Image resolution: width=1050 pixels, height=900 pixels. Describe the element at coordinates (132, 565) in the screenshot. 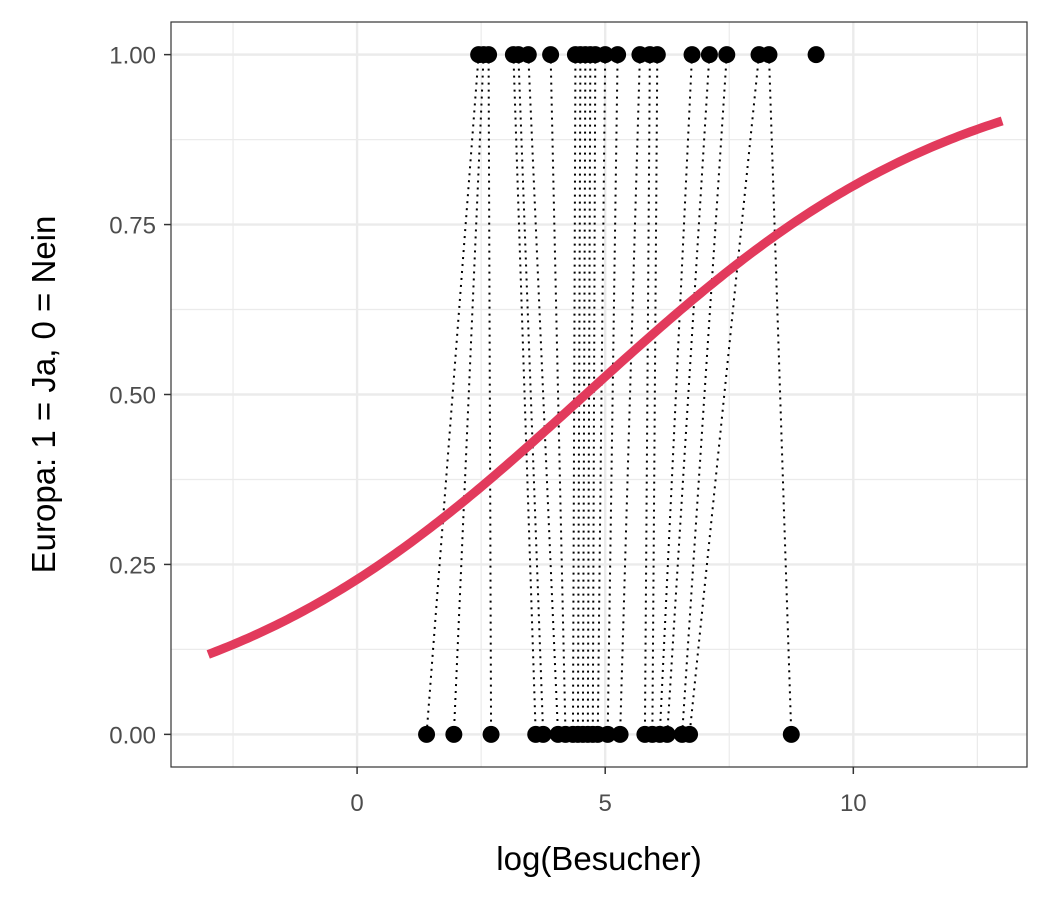

I see `y-tick-label: 0.25` at that location.